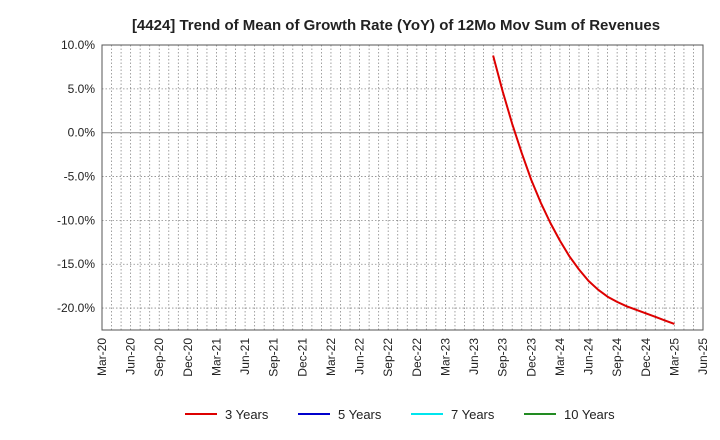  I want to click on x-tick-label: Mar-23, so click(445, 357).